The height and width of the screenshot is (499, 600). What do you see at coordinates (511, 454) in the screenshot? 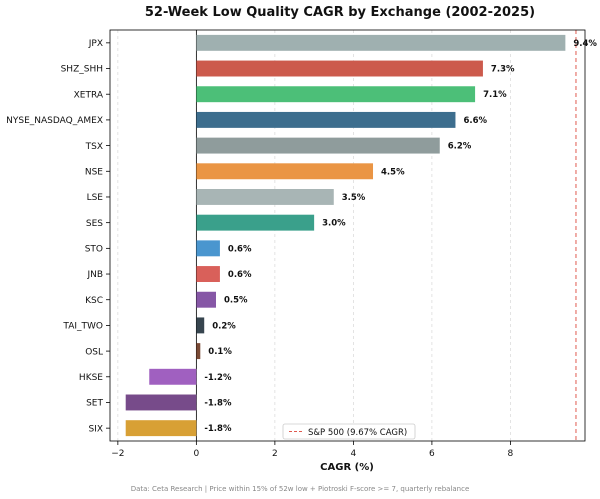
I see `x-tick-label: 8` at bounding box center [511, 454].